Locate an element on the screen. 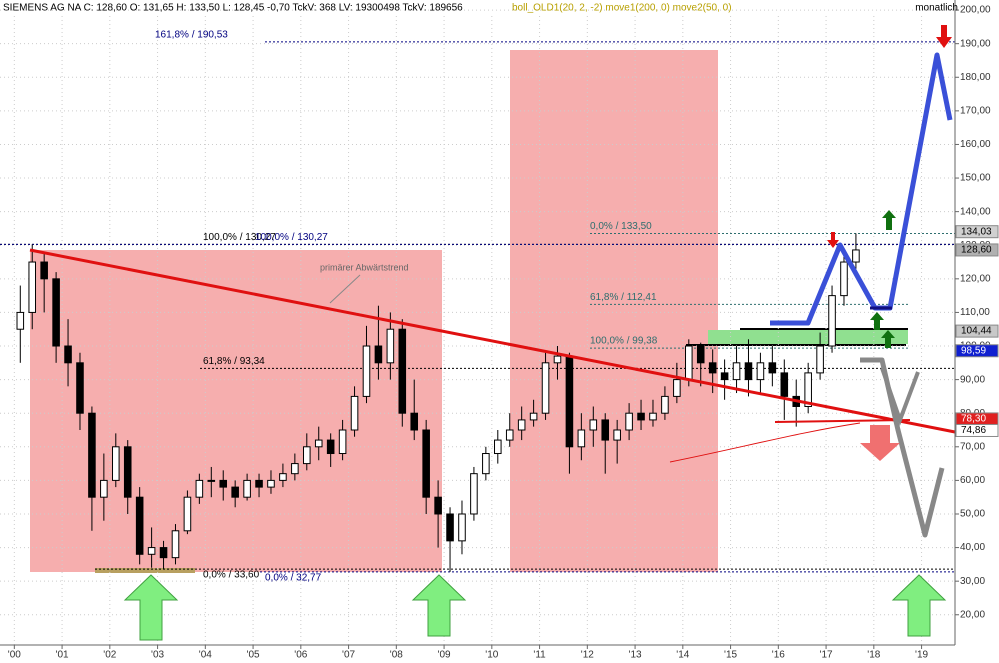 The width and height of the screenshot is (999, 663). y-tick-label: 70,00 is located at coordinates (972, 446).